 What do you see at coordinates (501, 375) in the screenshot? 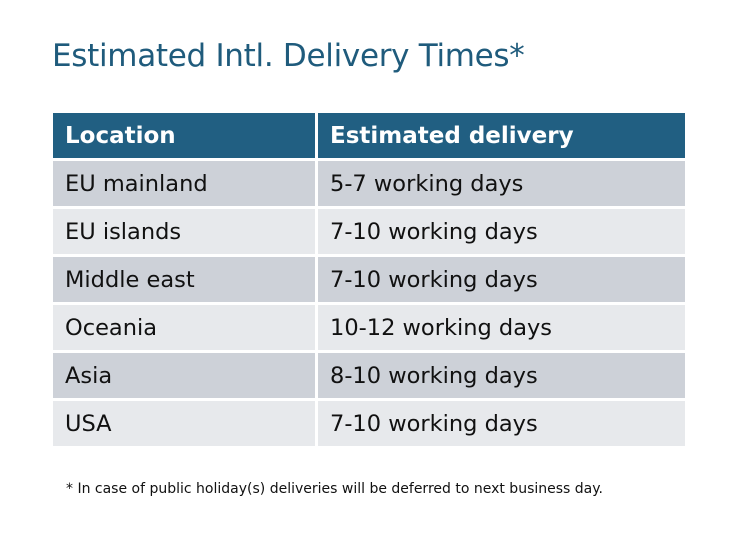
I see `delivery-cell: 8-10 working days` at bounding box center [501, 375].